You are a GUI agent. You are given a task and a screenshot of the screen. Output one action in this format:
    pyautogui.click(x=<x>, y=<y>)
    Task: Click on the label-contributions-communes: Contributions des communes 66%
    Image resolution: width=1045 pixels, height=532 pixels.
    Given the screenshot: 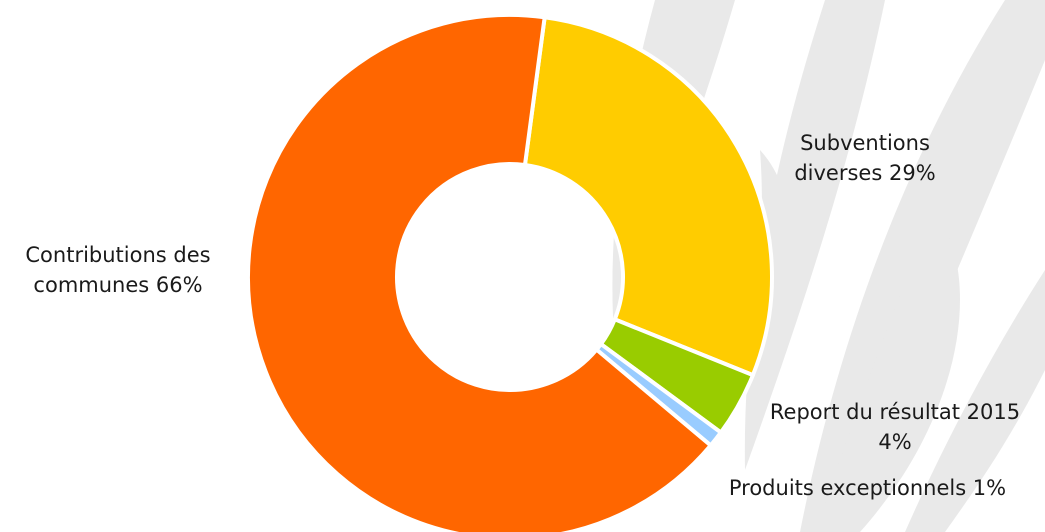 What is the action you would take?
    pyautogui.click(x=118, y=270)
    